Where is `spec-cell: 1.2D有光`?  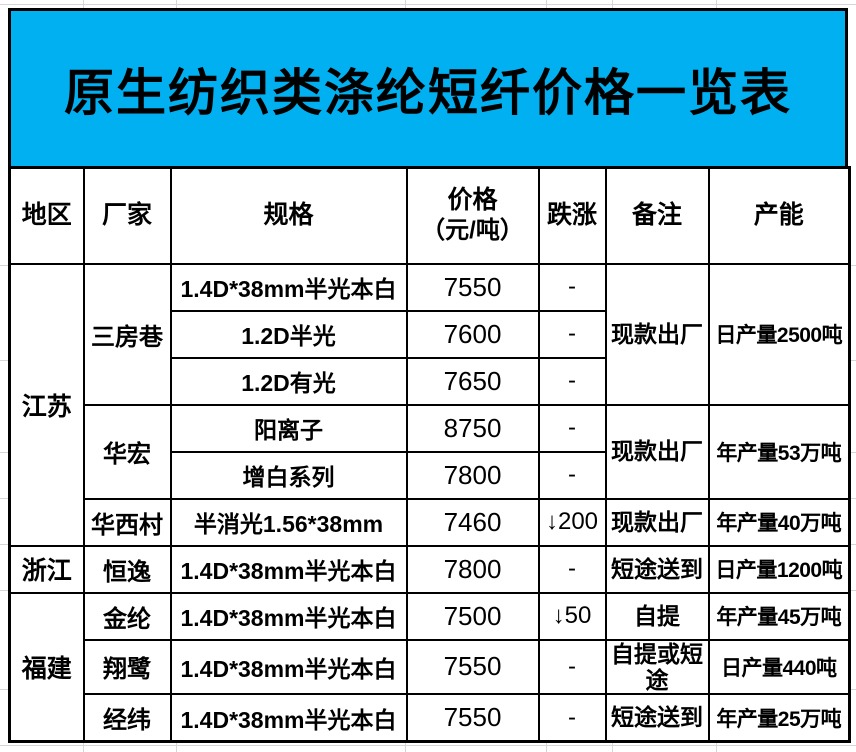 spec-cell: 1.2D有光 is located at coordinates (288, 381).